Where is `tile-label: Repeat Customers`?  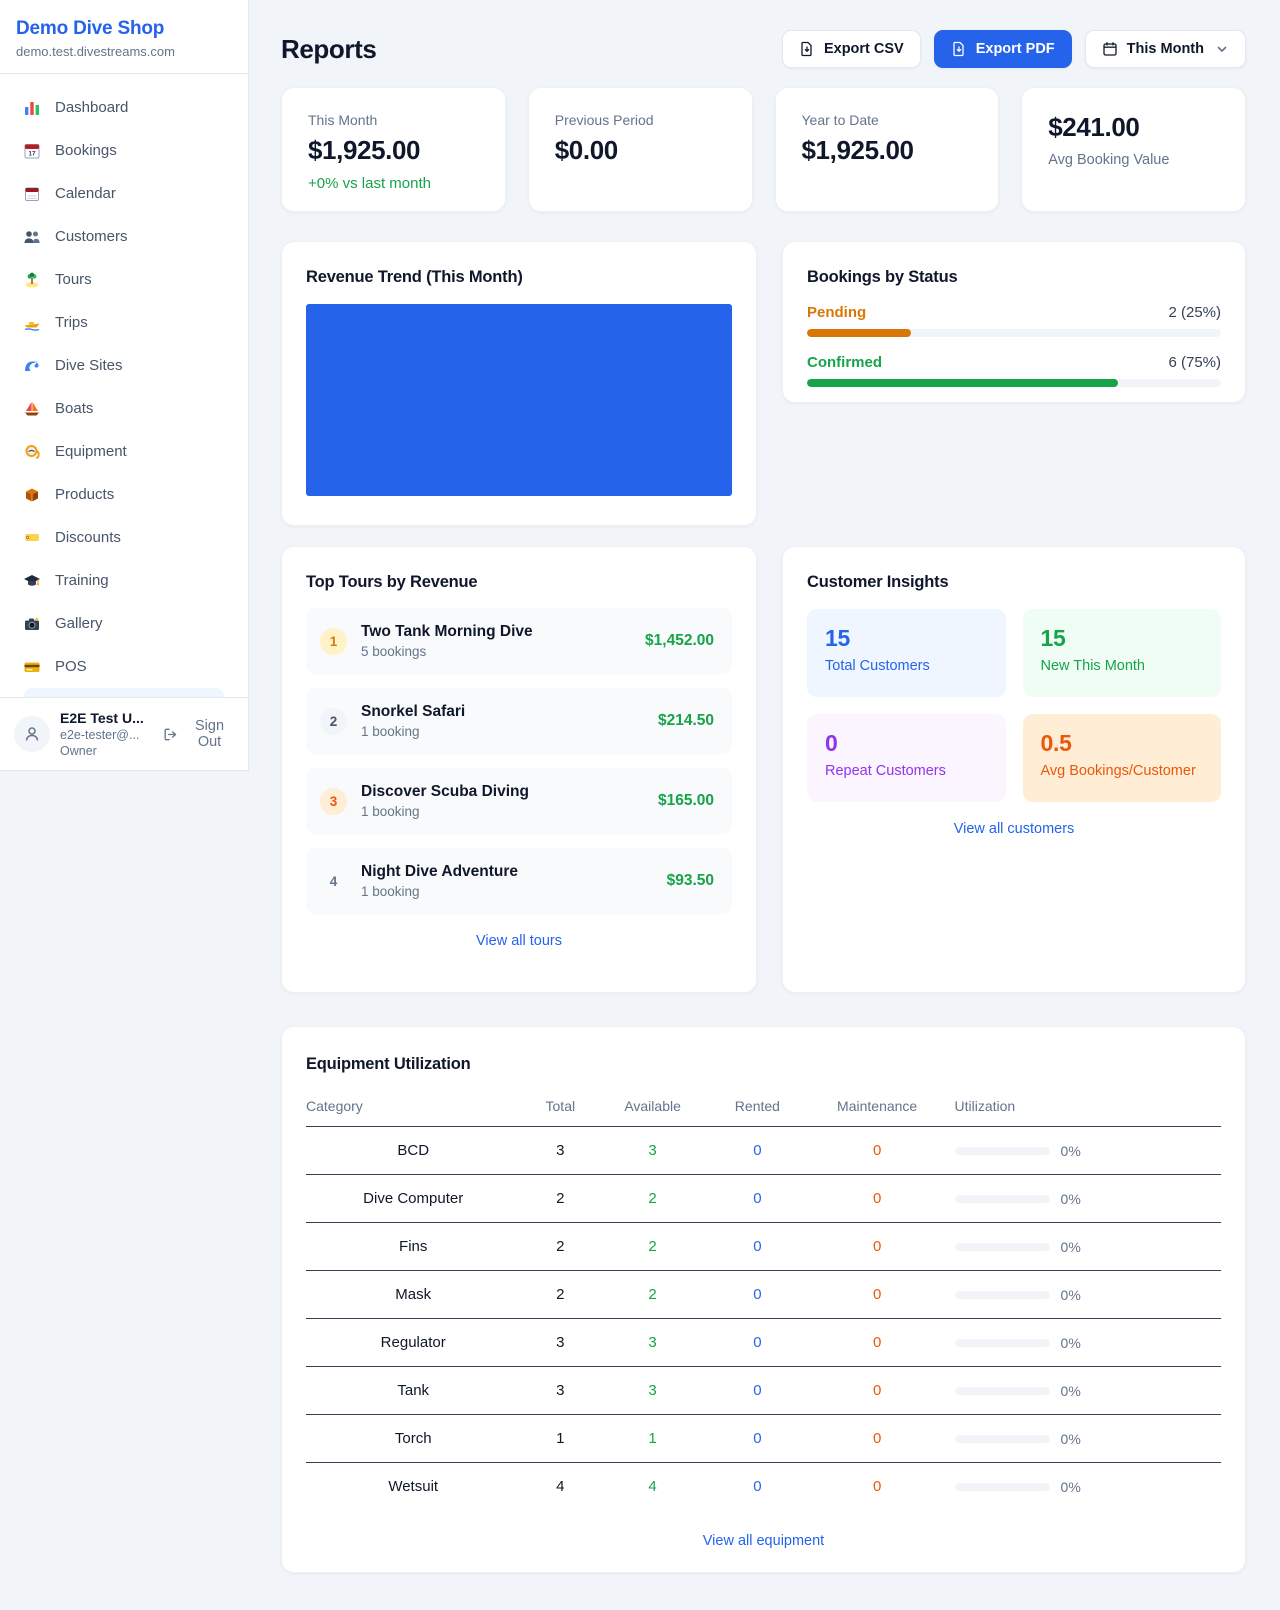 tile-label: Repeat Customers is located at coordinates (885, 771).